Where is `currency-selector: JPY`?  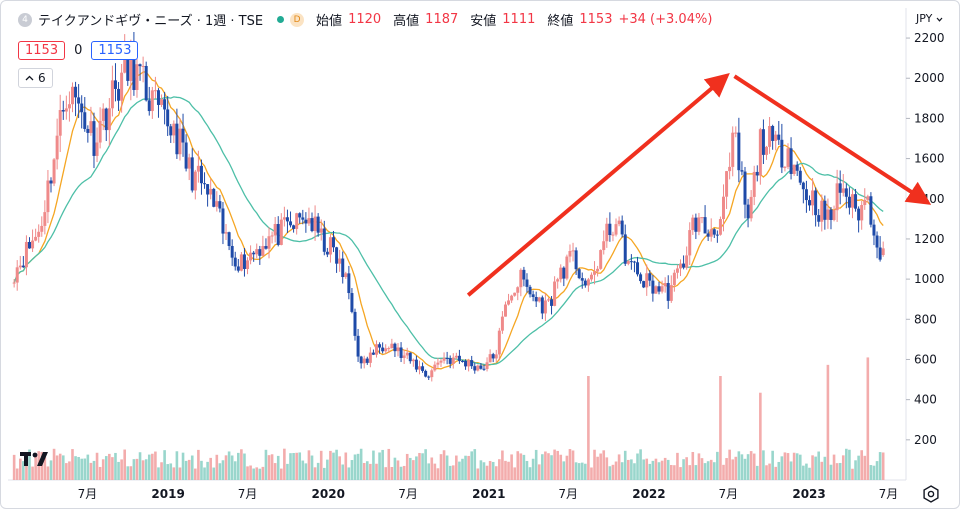 currency-selector: JPY is located at coordinates (929, 18).